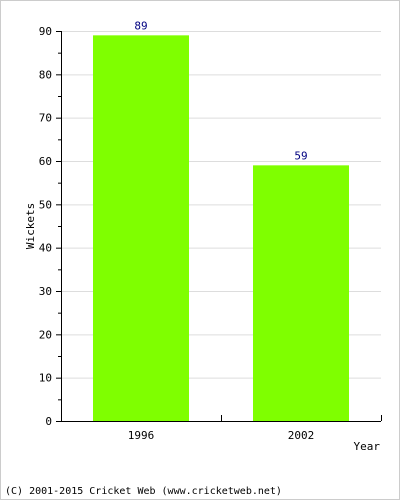 Image resolution: width=400 pixels, height=501 pixels. Describe the element at coordinates (30, 226) in the screenshot. I see `y-axis-title: Wickets` at that location.